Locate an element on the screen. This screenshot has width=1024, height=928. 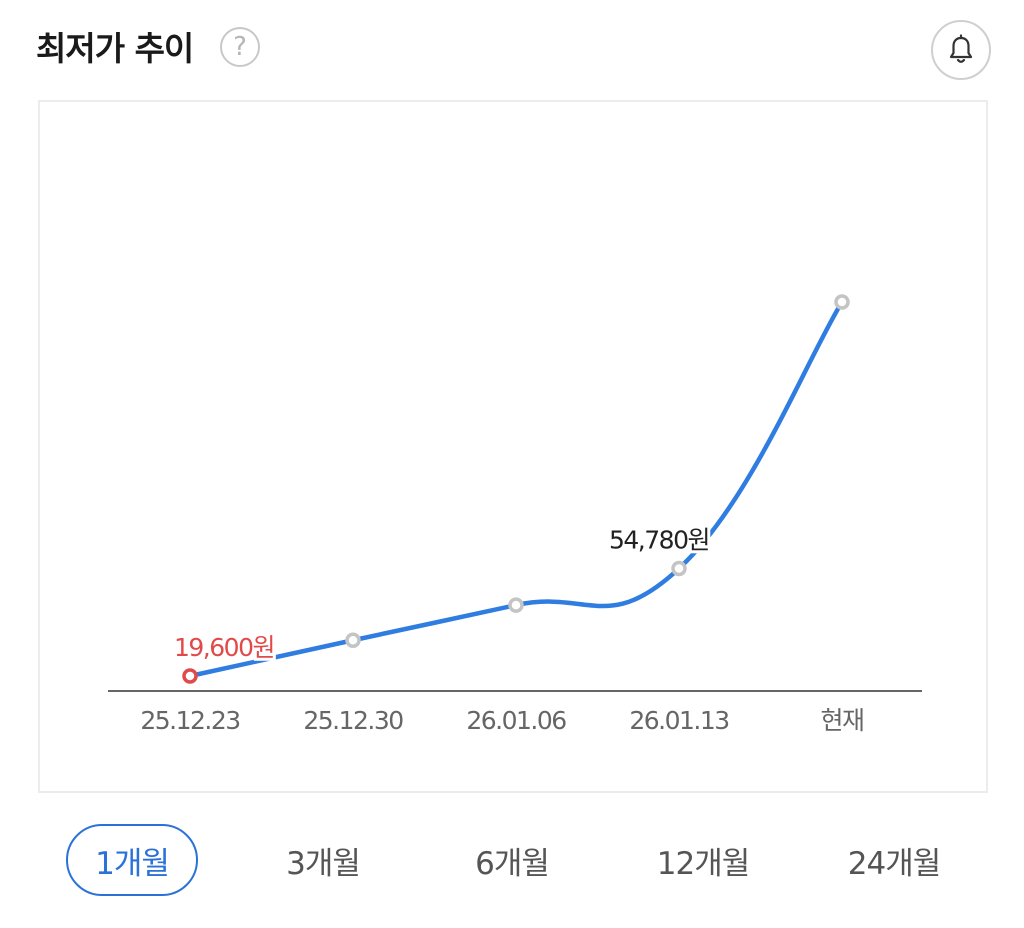
period-tabs: 1개월 3개월 6개월 12개월 24개월 is located at coordinates (512, 860).